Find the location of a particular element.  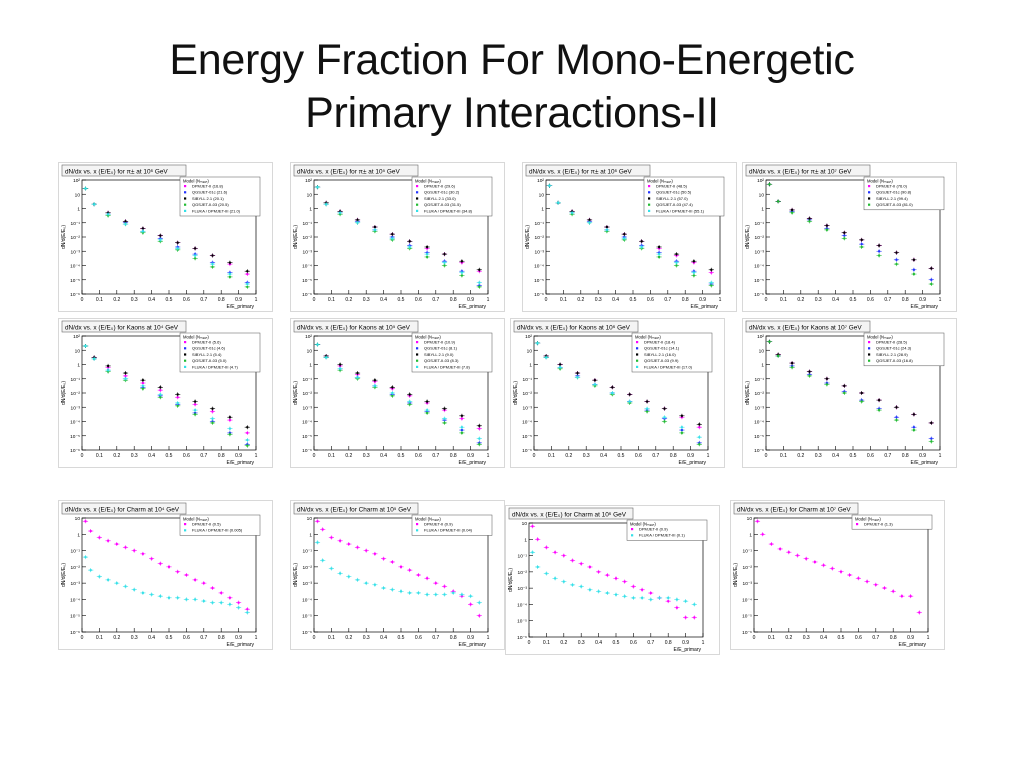

legend-entry: QGSJET-II-03 (31.5) is located at coordinates (442, 204).